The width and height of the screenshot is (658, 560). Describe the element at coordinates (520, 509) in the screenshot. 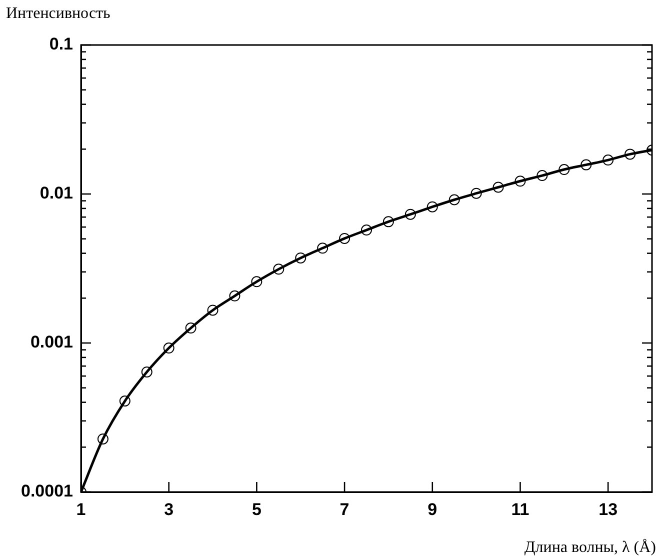

I see `x-tick-label: 11` at that location.